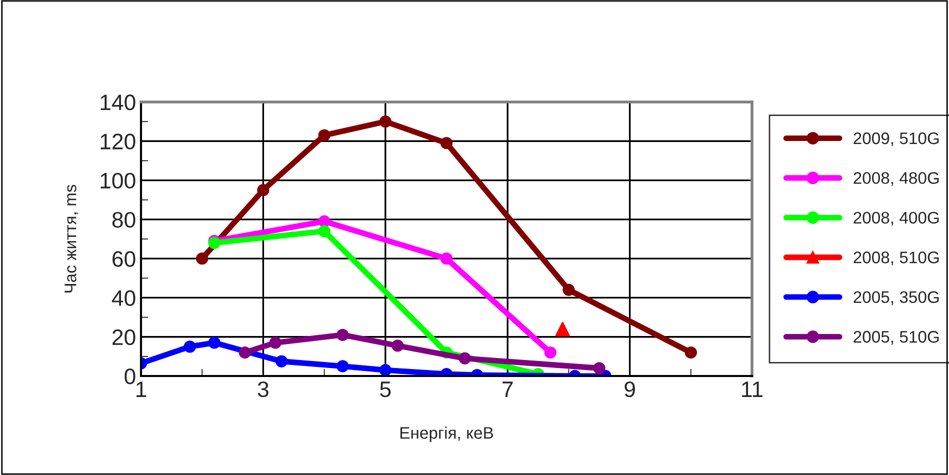 This screenshot has height=475, width=949. What do you see at coordinates (118, 142) in the screenshot?
I see `y-tick-label: 120` at bounding box center [118, 142].